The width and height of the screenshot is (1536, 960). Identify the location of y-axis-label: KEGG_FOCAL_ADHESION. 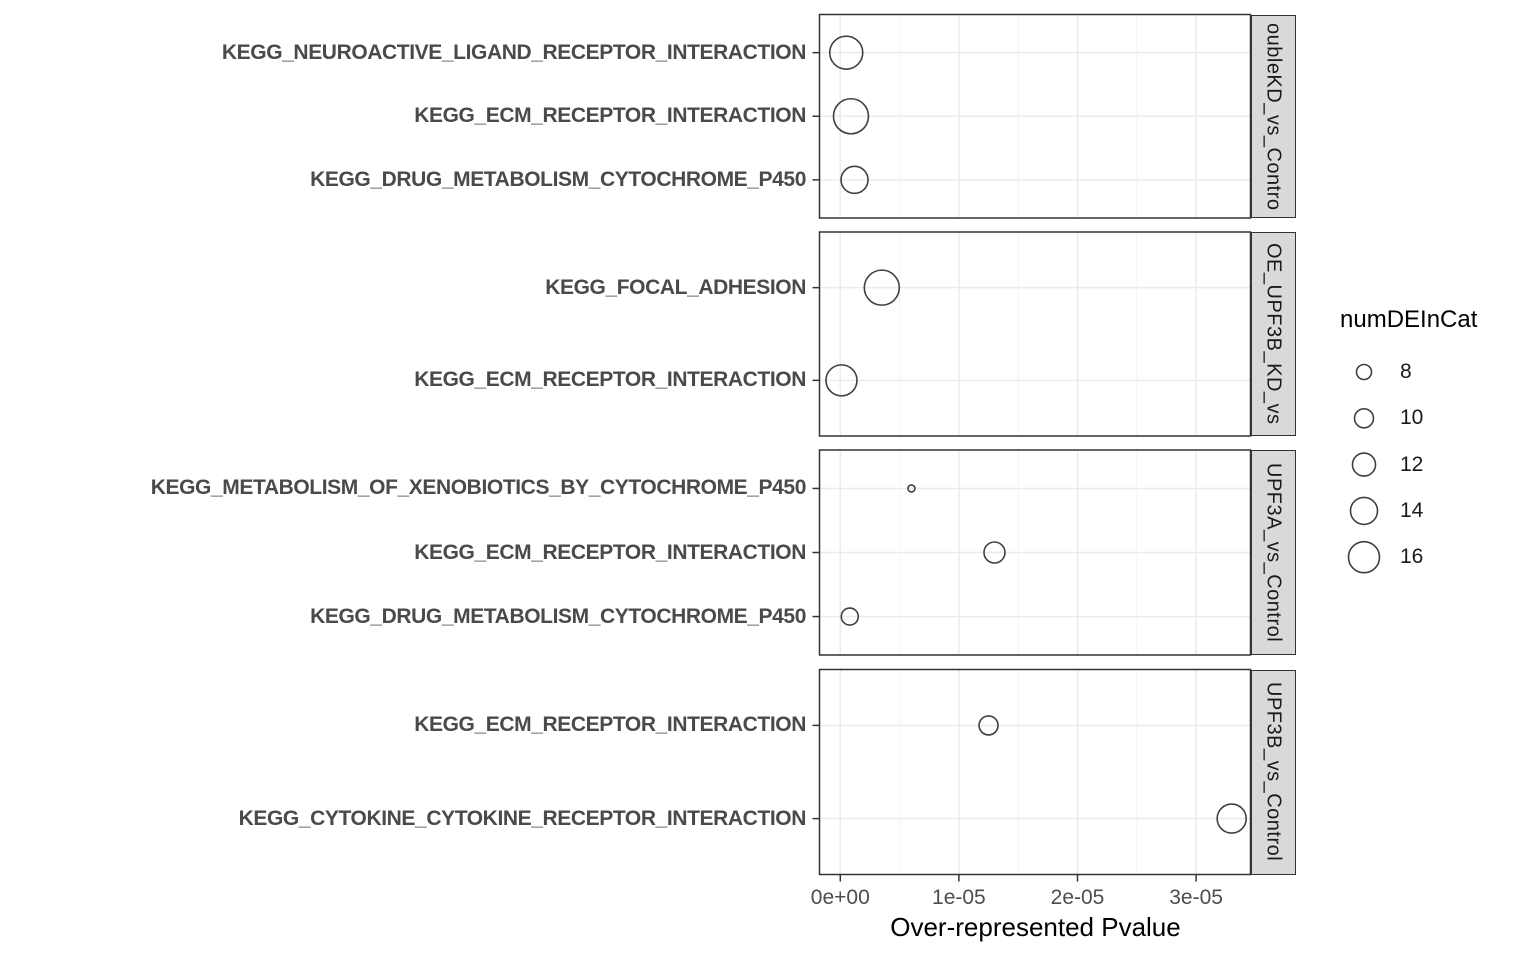
(675, 287).